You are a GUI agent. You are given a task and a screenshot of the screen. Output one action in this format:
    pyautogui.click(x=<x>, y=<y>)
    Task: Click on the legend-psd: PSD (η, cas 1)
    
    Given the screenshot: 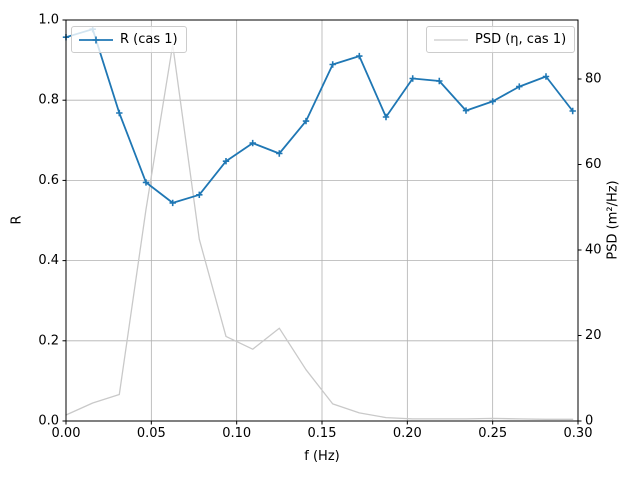 What is the action you would take?
    pyautogui.click(x=501, y=39)
    